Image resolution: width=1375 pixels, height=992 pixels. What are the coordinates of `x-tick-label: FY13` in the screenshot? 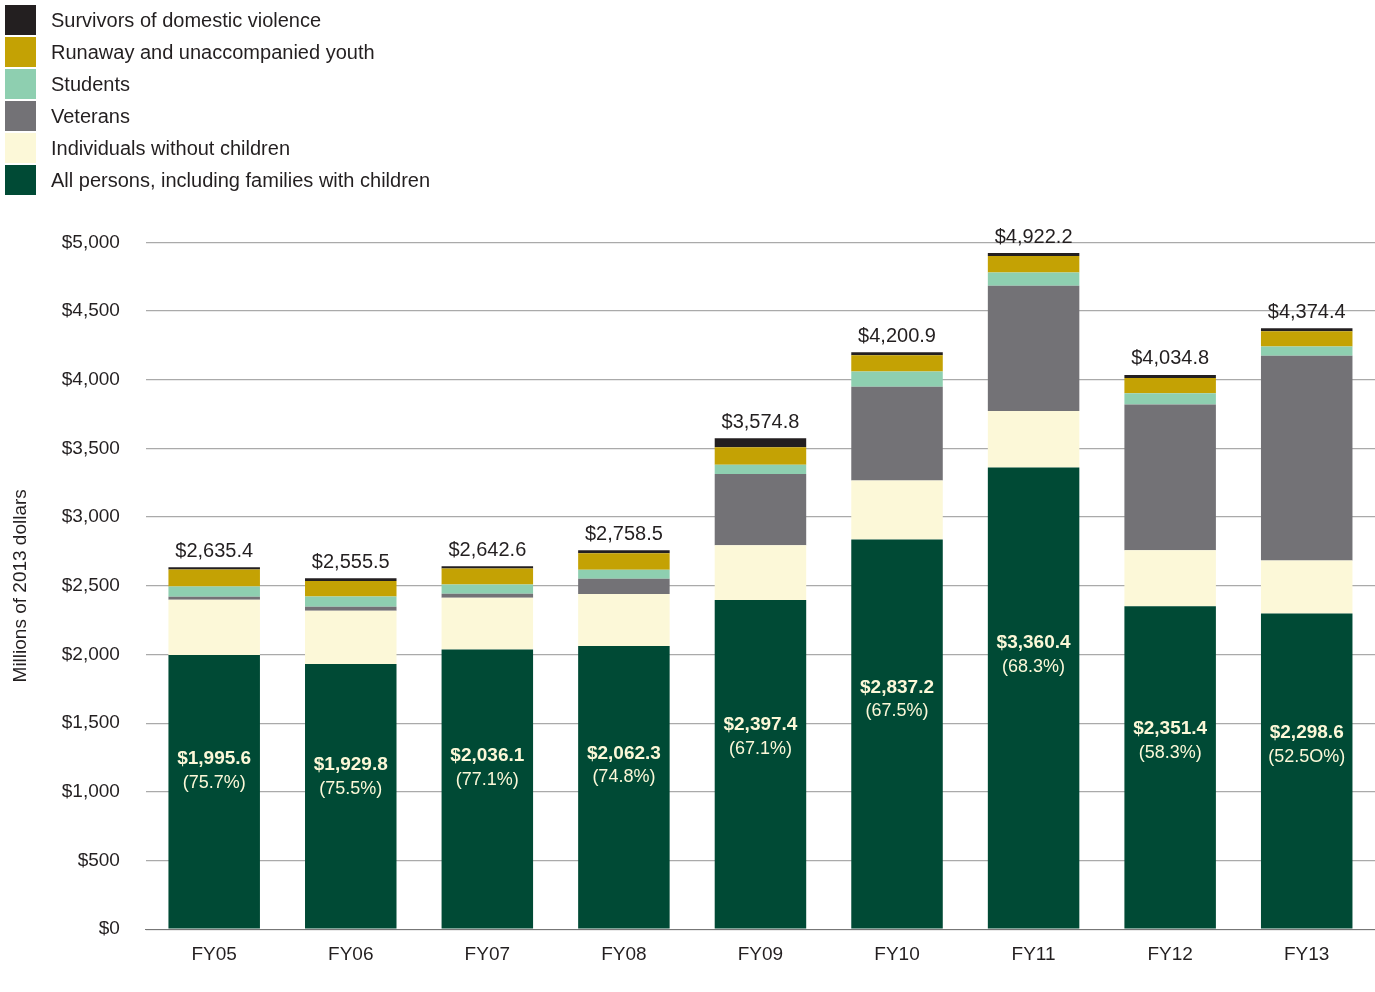 It's located at (1307, 953).